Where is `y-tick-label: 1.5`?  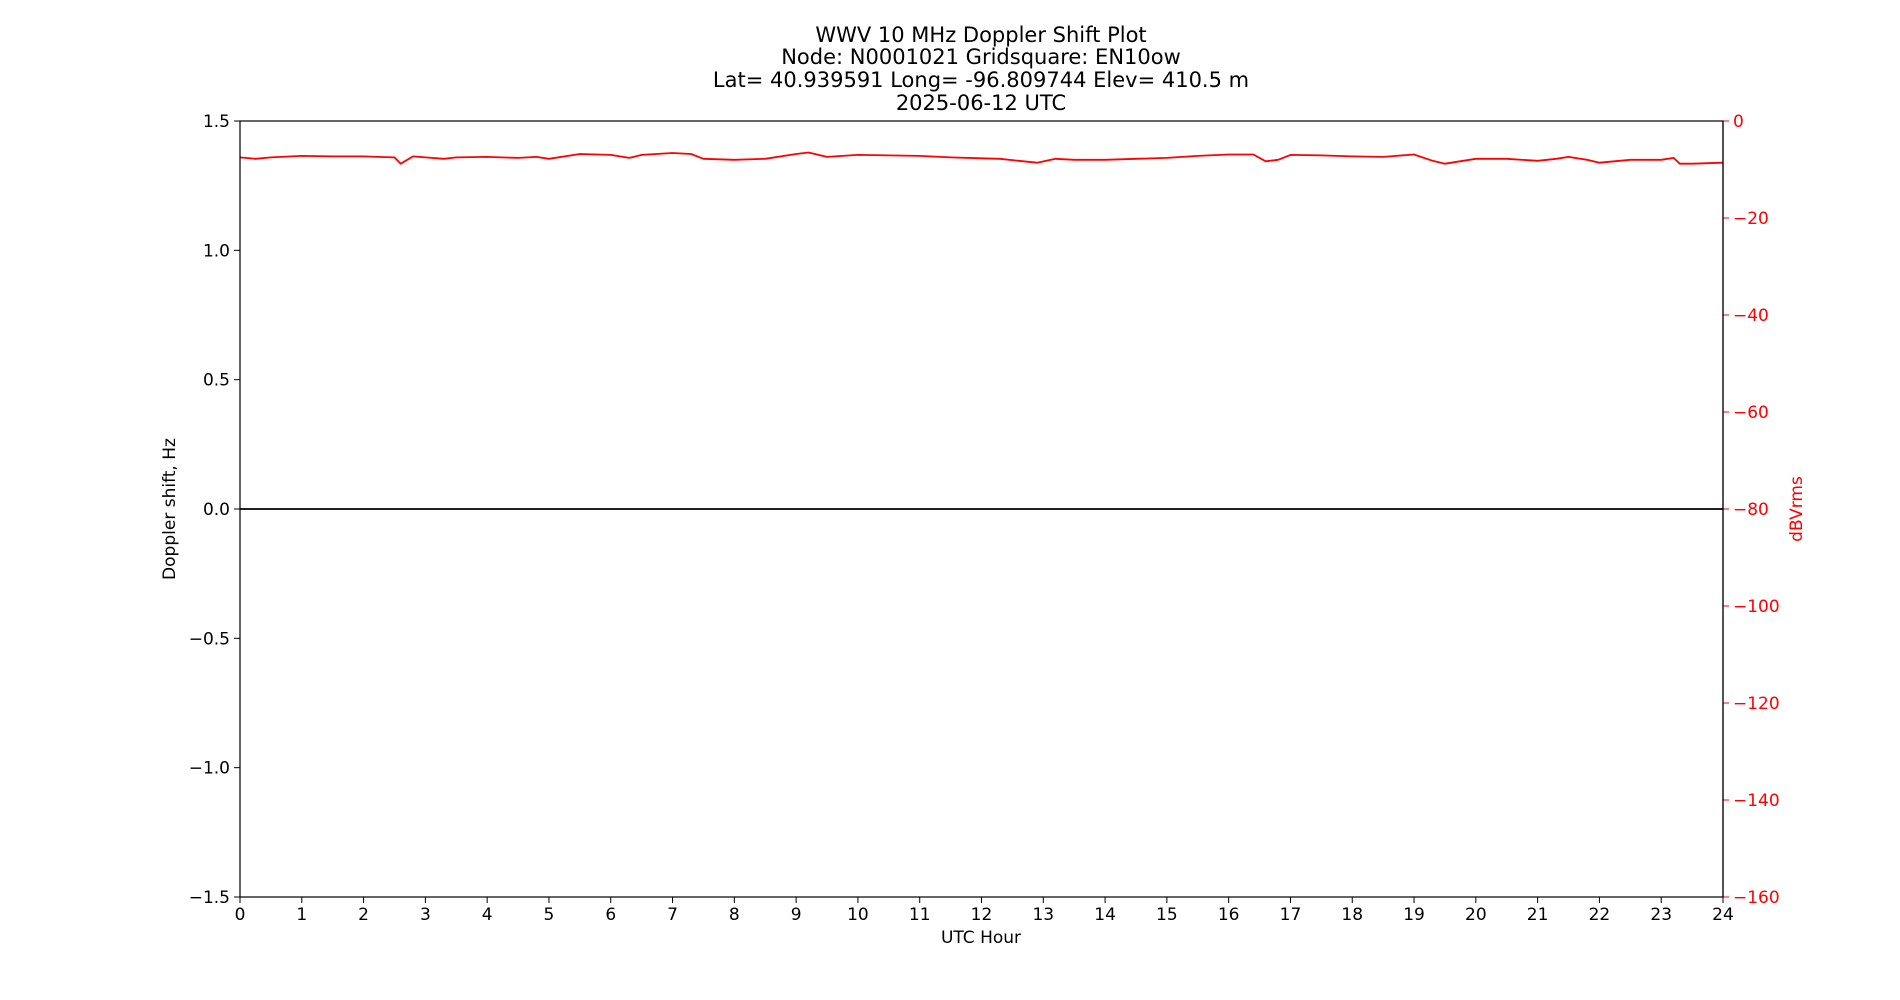
y-tick-label: 1.5 is located at coordinates (216, 122).